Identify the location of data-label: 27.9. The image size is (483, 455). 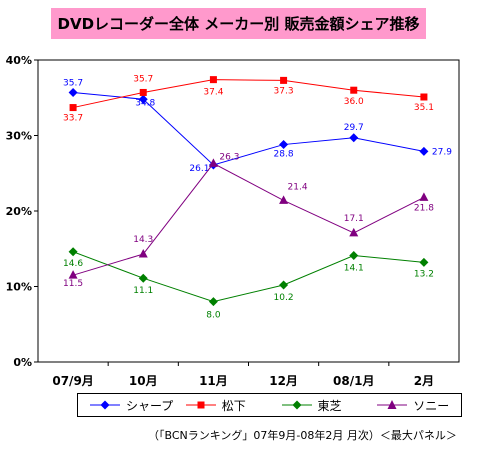
(442, 152).